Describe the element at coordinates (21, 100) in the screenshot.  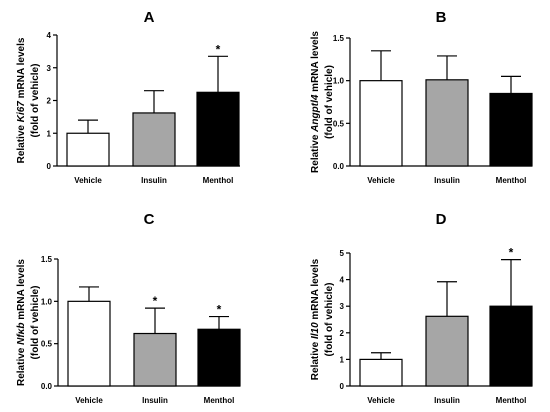
I see `y-axis-label: Relative Ki67 mRNA levels` at that location.